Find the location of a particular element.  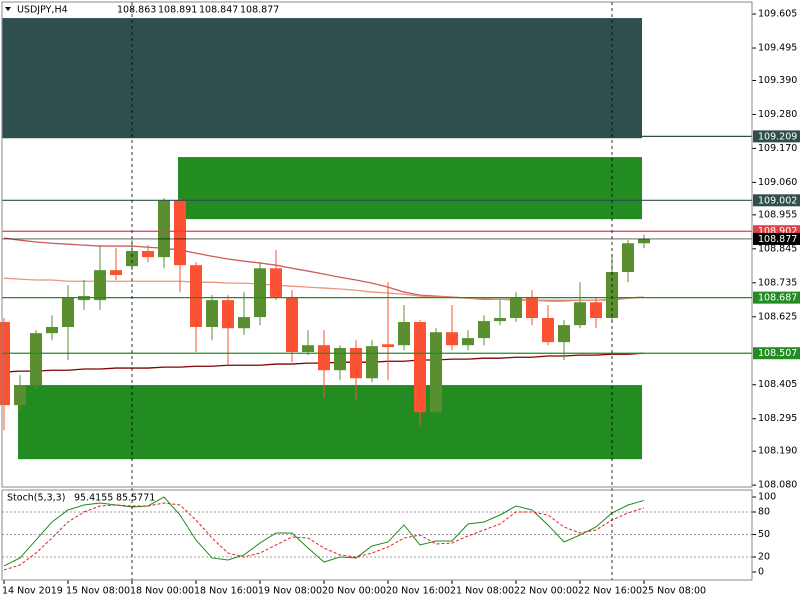

x-tick-label: 19 Nov 08:00 is located at coordinates (290, 591).